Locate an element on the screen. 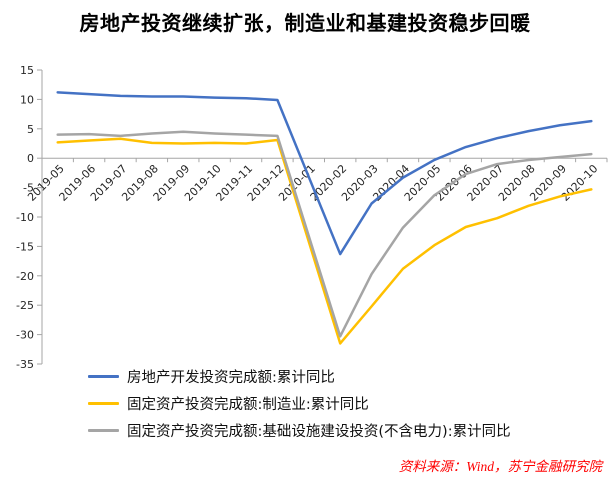 The width and height of the screenshot is (610, 484). legend-item-real-estate: 房地产开发投资完成额:累计同比 is located at coordinates (299, 377).